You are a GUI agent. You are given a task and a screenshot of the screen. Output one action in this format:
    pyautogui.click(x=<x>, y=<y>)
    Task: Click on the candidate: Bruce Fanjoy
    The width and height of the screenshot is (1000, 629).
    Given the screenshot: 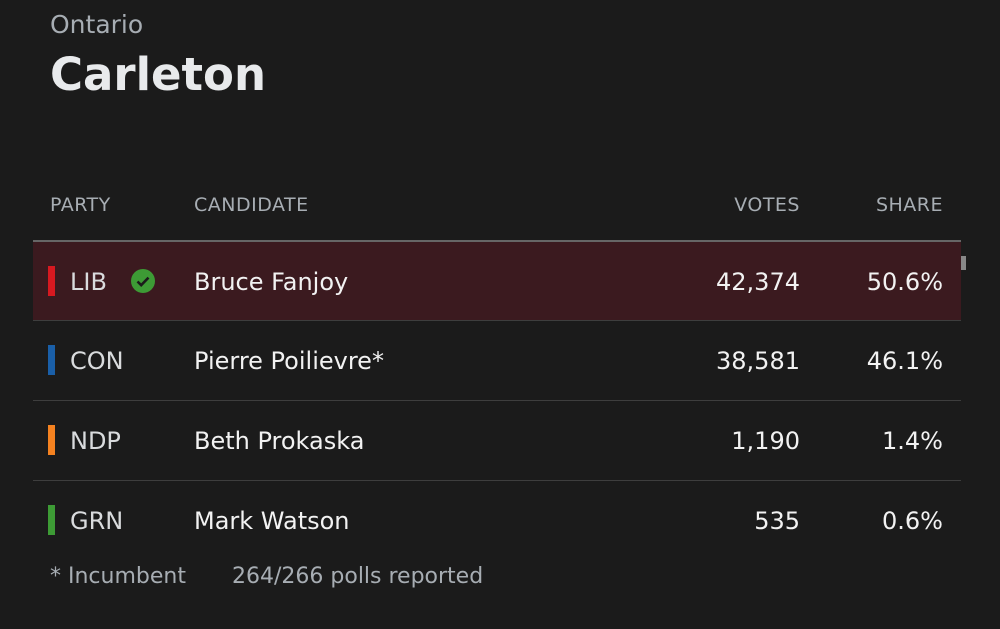 What is the action you would take?
    pyautogui.click(x=271, y=281)
    